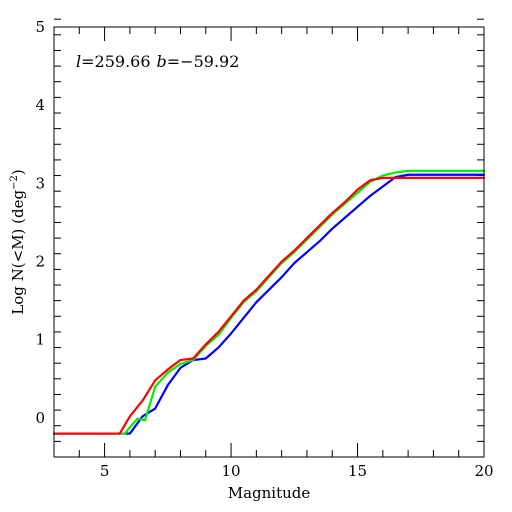 The image size is (512, 512). What do you see at coordinates (14, 182) in the screenshot?
I see `y-axis-label-sup: −2` at bounding box center [14, 182].